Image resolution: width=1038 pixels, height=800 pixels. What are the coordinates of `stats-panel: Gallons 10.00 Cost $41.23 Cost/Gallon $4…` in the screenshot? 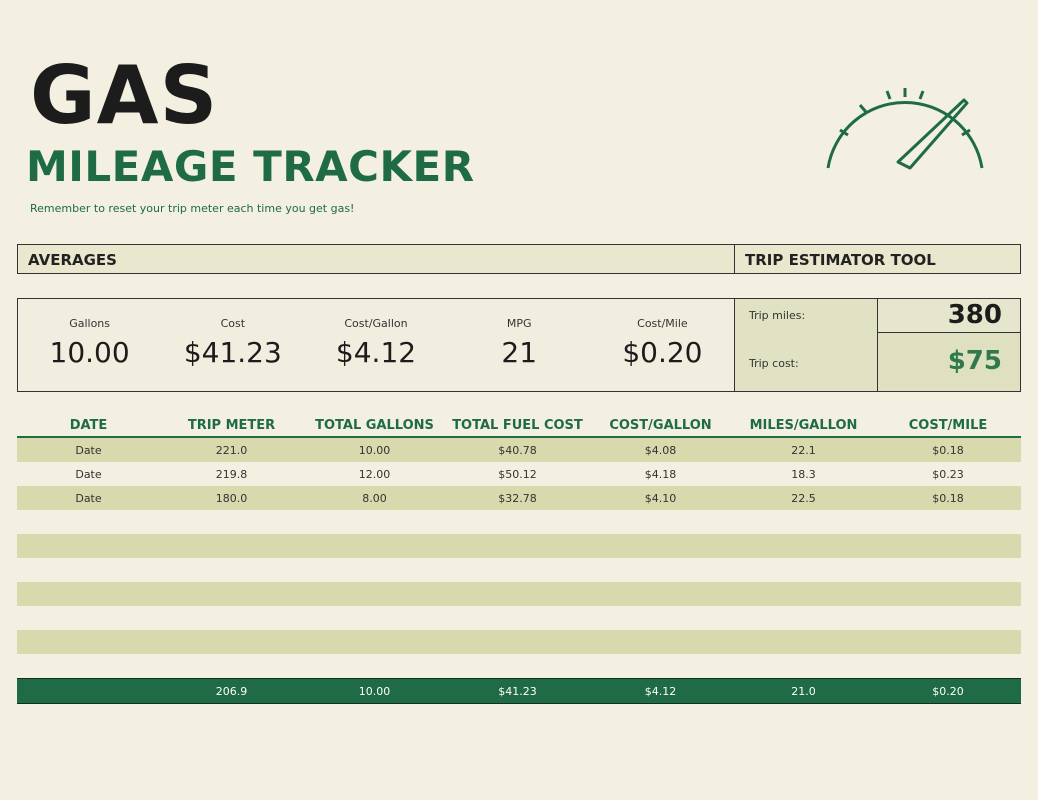 It's located at (519, 345).